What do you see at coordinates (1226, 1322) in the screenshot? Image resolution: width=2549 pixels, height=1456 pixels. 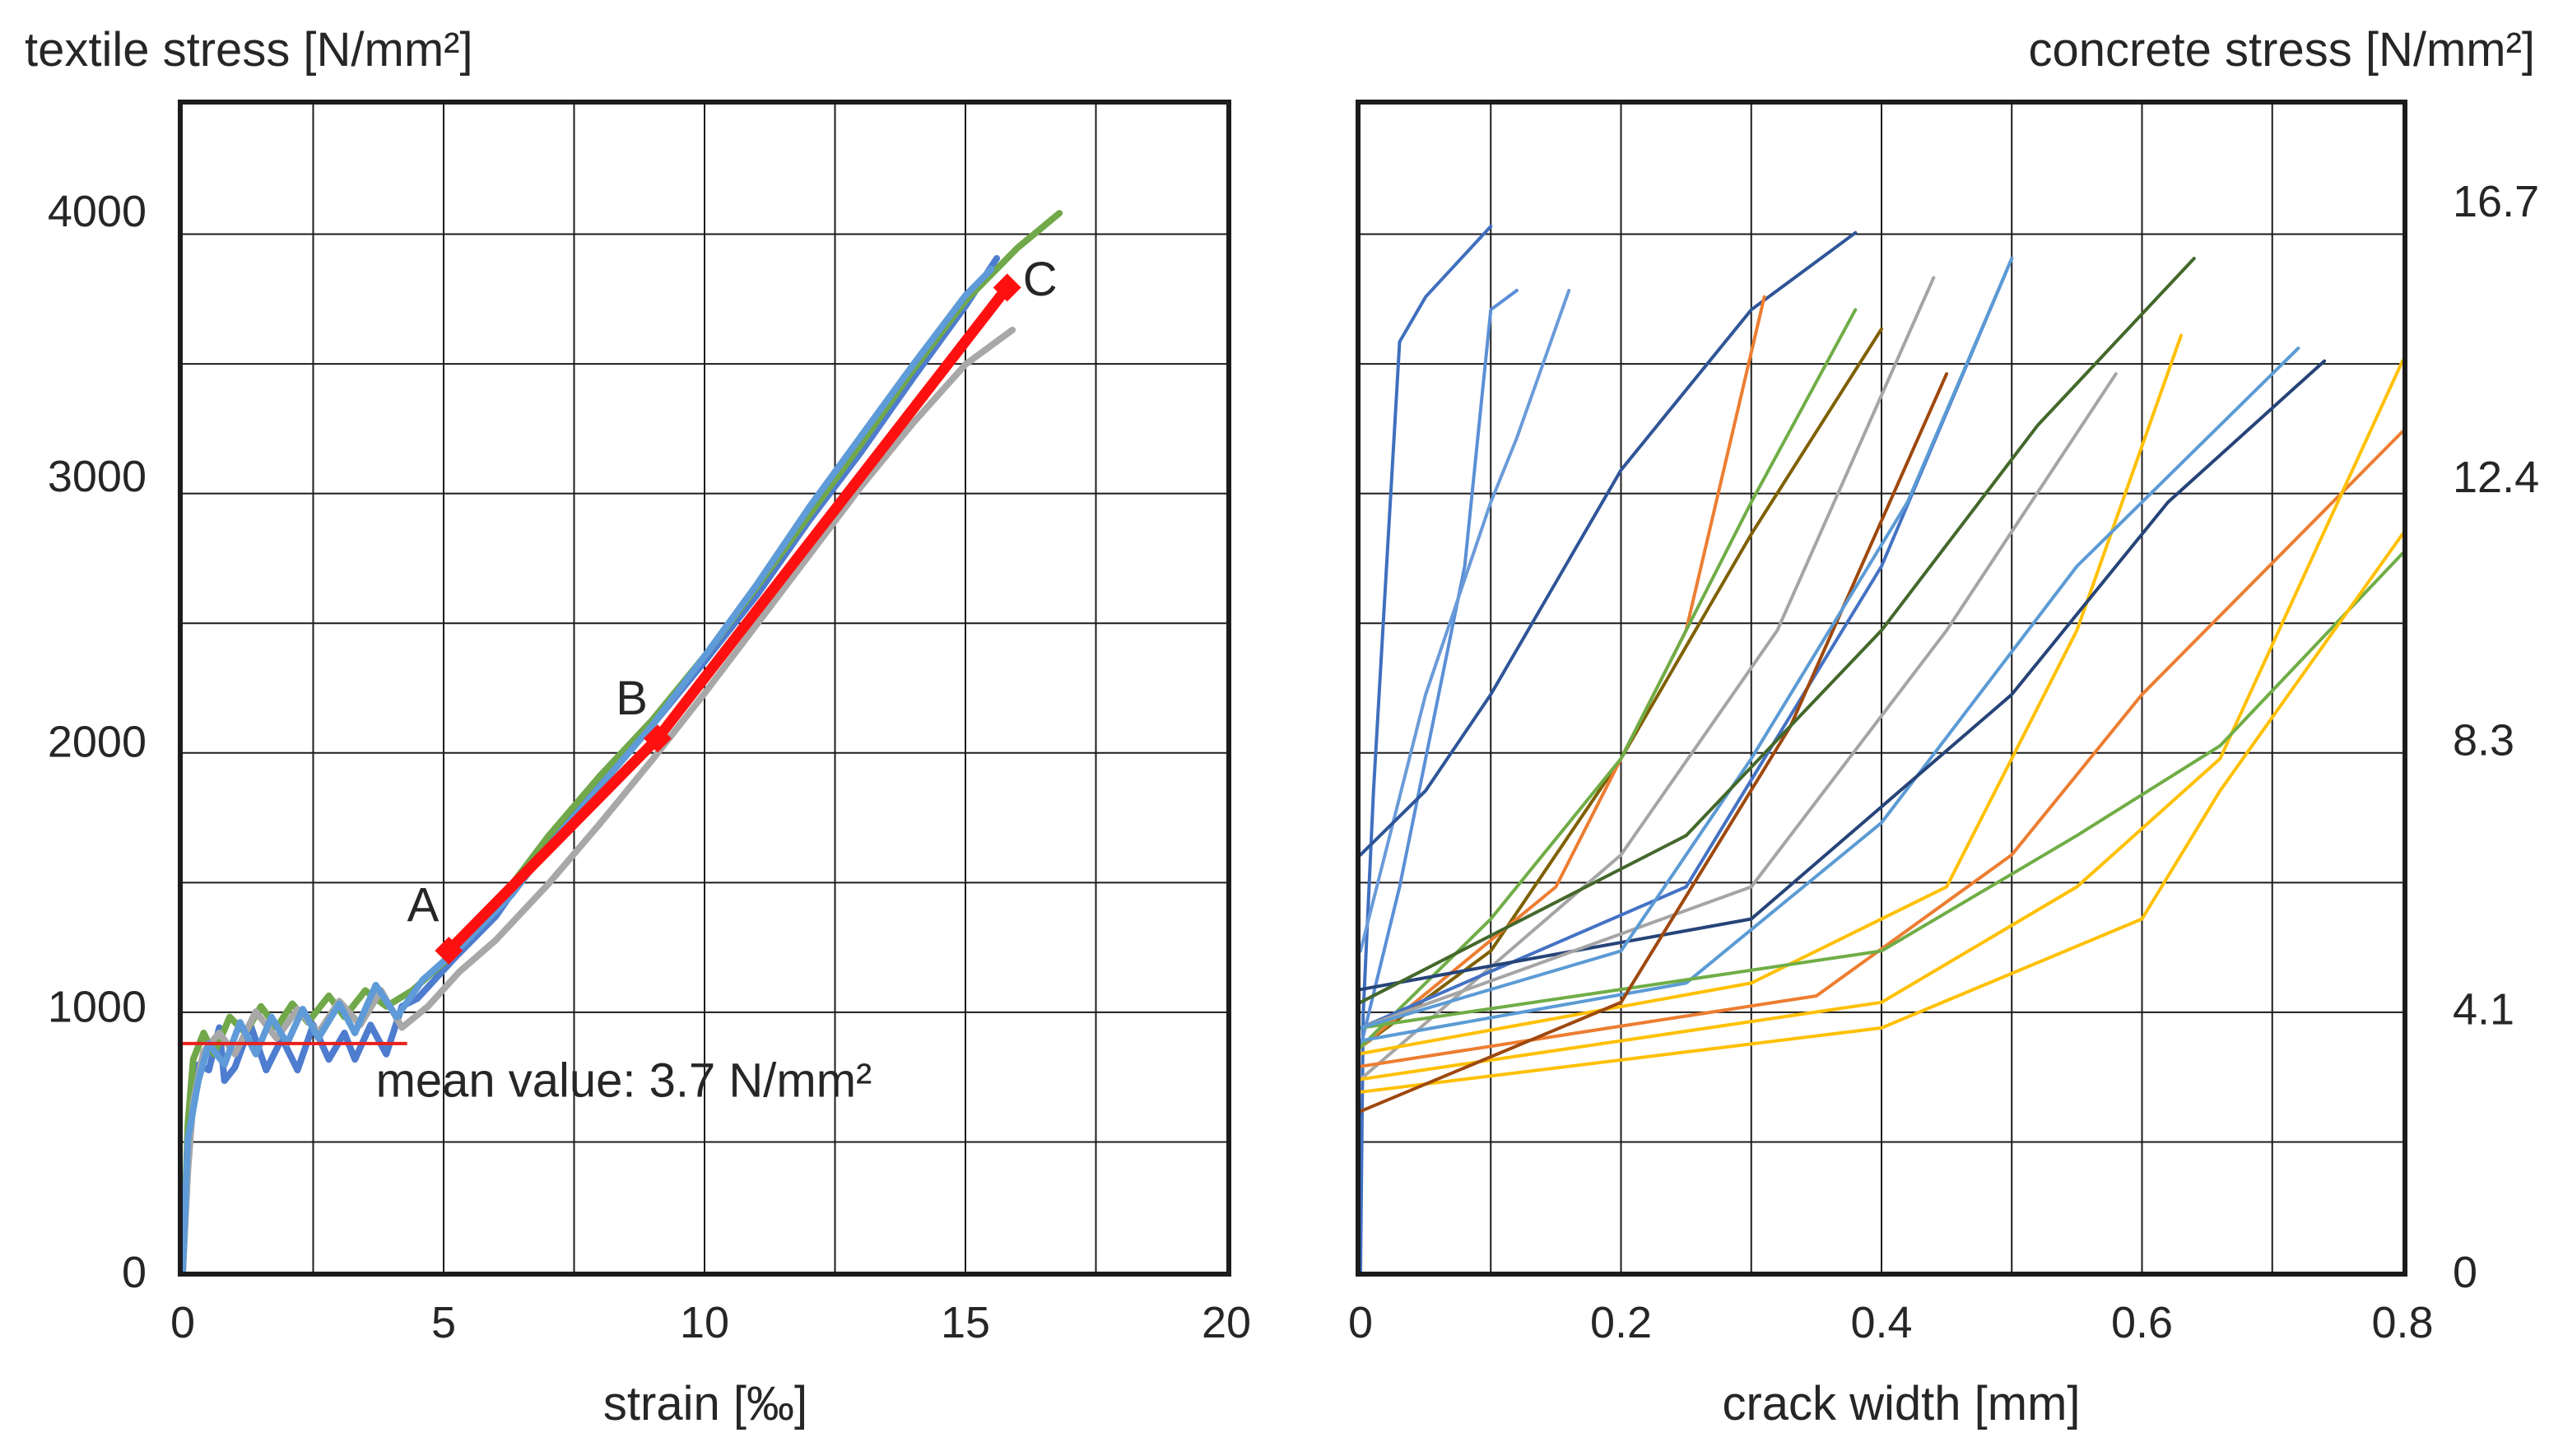 I see `left-x-tick-label: 20` at bounding box center [1226, 1322].